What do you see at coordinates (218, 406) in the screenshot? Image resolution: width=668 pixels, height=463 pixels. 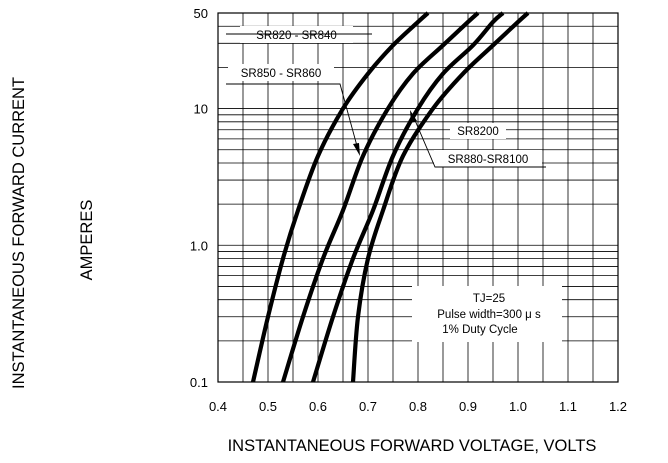 I see `x-tick-label: 0.4` at bounding box center [218, 406].